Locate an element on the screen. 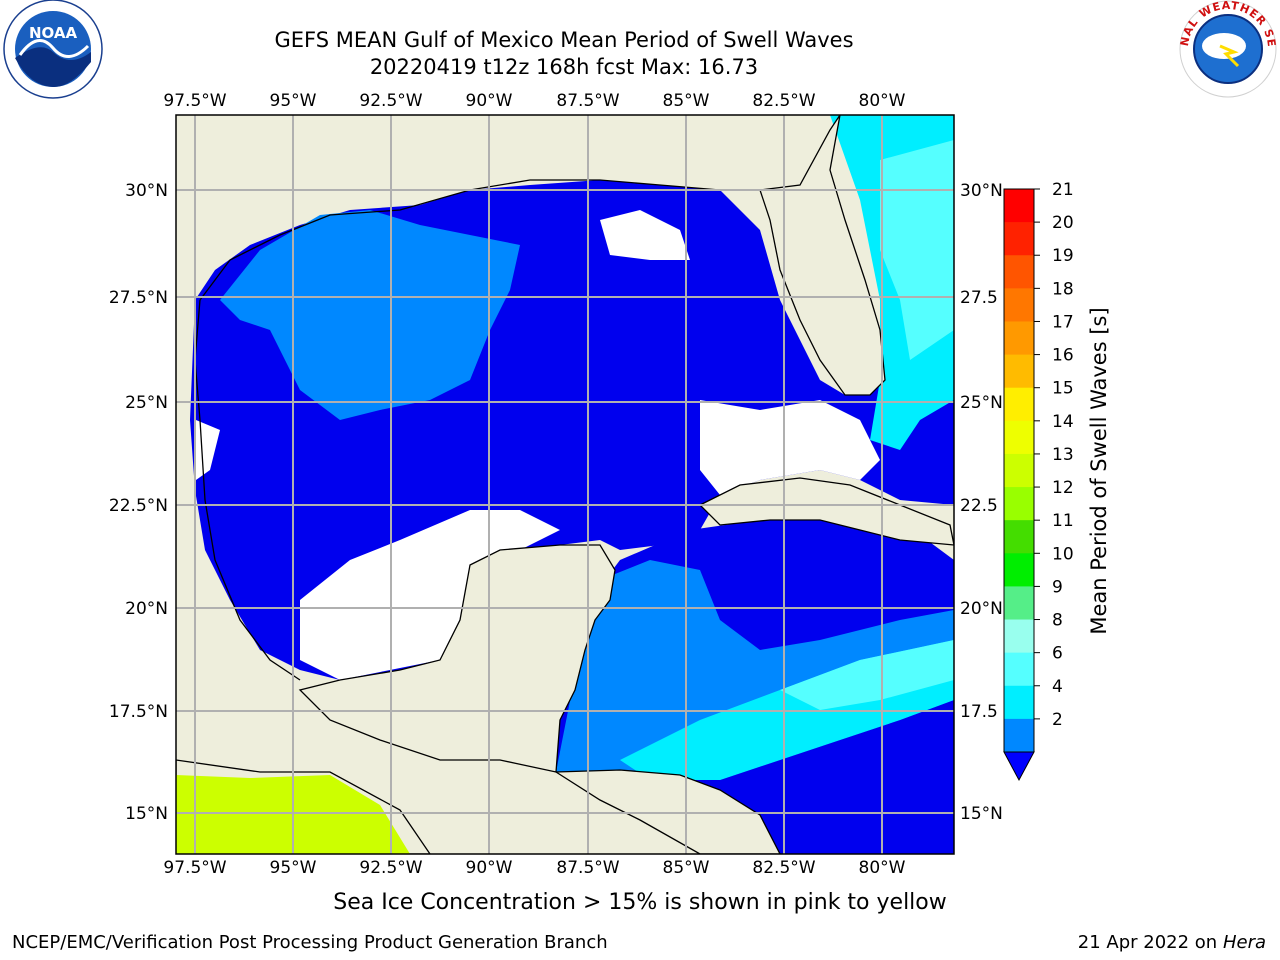 This screenshot has width=1280, height=960. lat-label: 27.5 is located at coordinates (979, 298).